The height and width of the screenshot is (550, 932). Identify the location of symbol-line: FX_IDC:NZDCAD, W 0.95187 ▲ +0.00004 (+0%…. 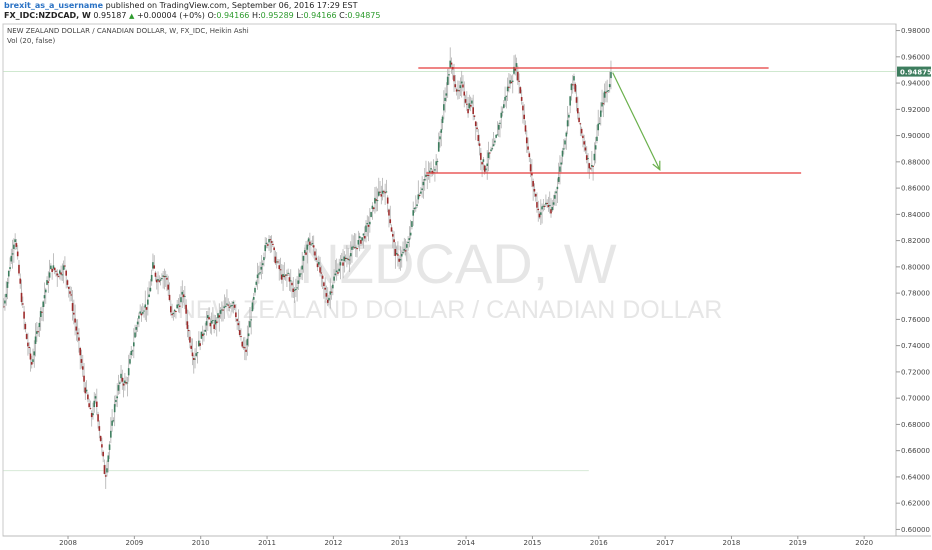
(192, 16).